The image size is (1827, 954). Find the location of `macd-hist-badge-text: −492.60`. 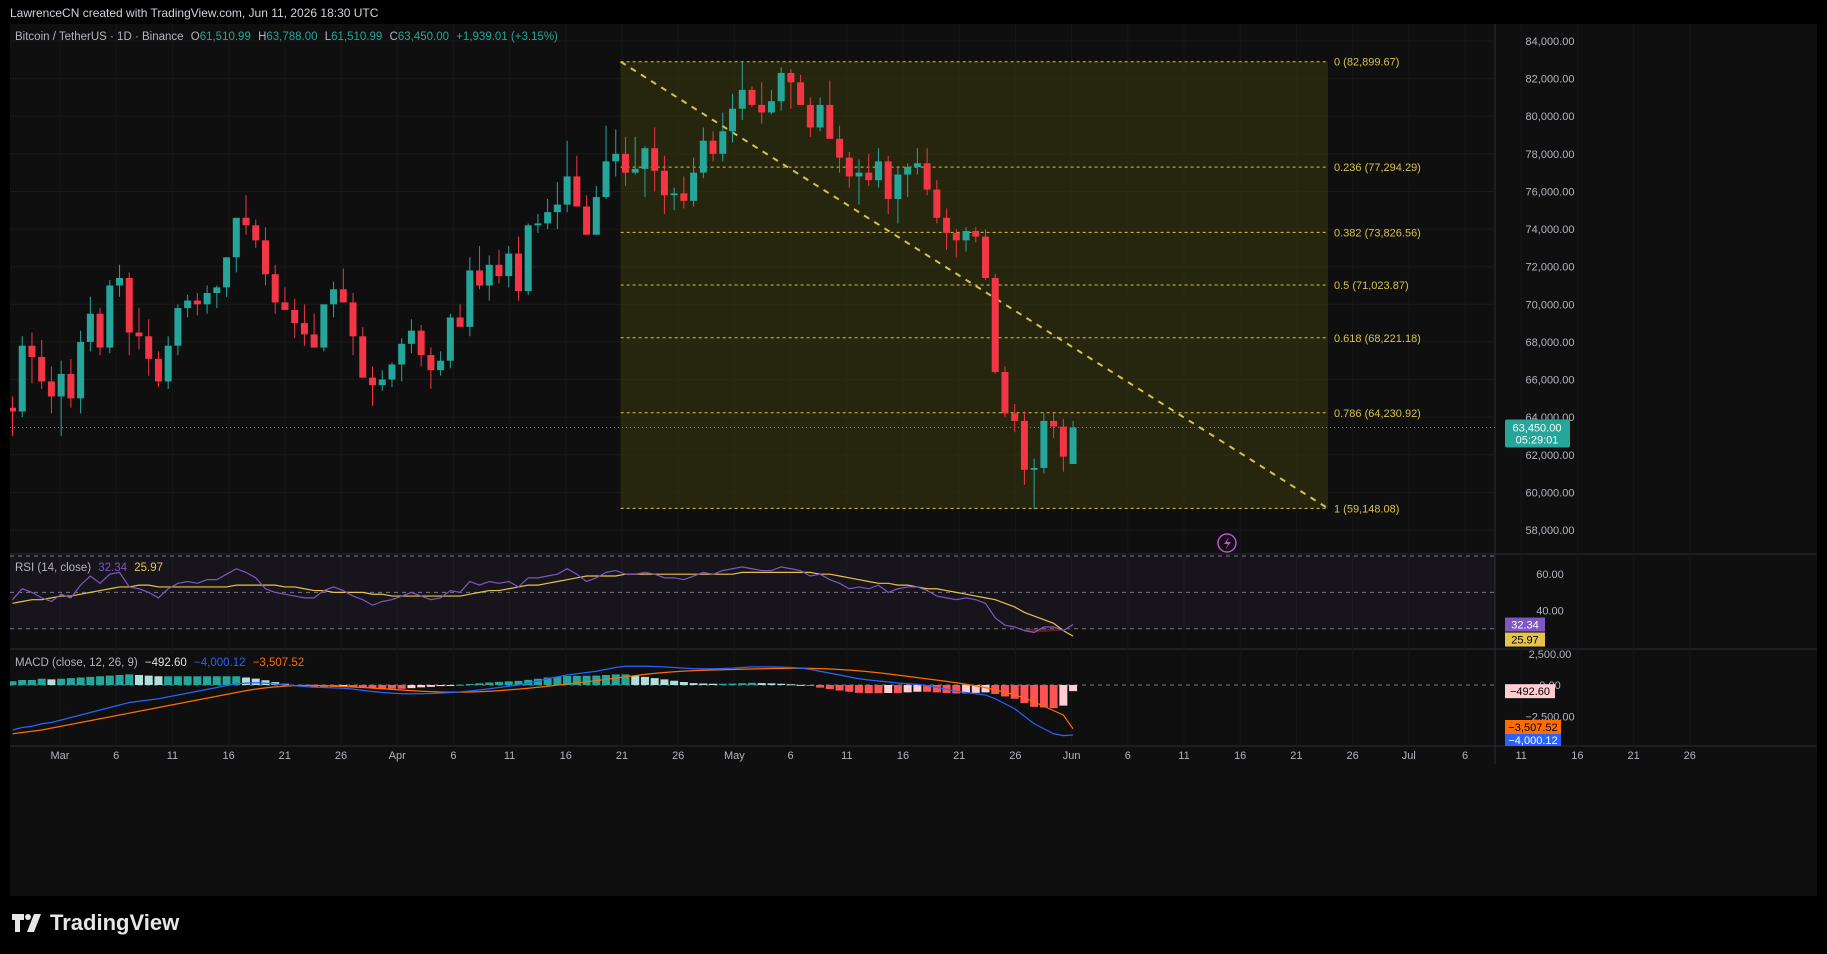

macd-hist-badge-text: −492.60 is located at coordinates (1530, 692).